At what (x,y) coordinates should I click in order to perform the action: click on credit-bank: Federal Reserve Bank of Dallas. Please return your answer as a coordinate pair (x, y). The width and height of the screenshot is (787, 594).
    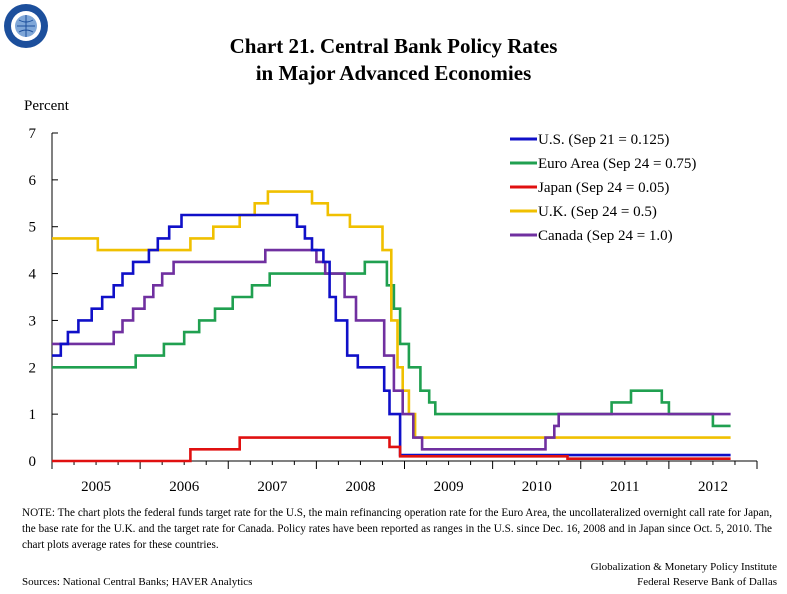
    Looking at the image, I should click on (707, 582).